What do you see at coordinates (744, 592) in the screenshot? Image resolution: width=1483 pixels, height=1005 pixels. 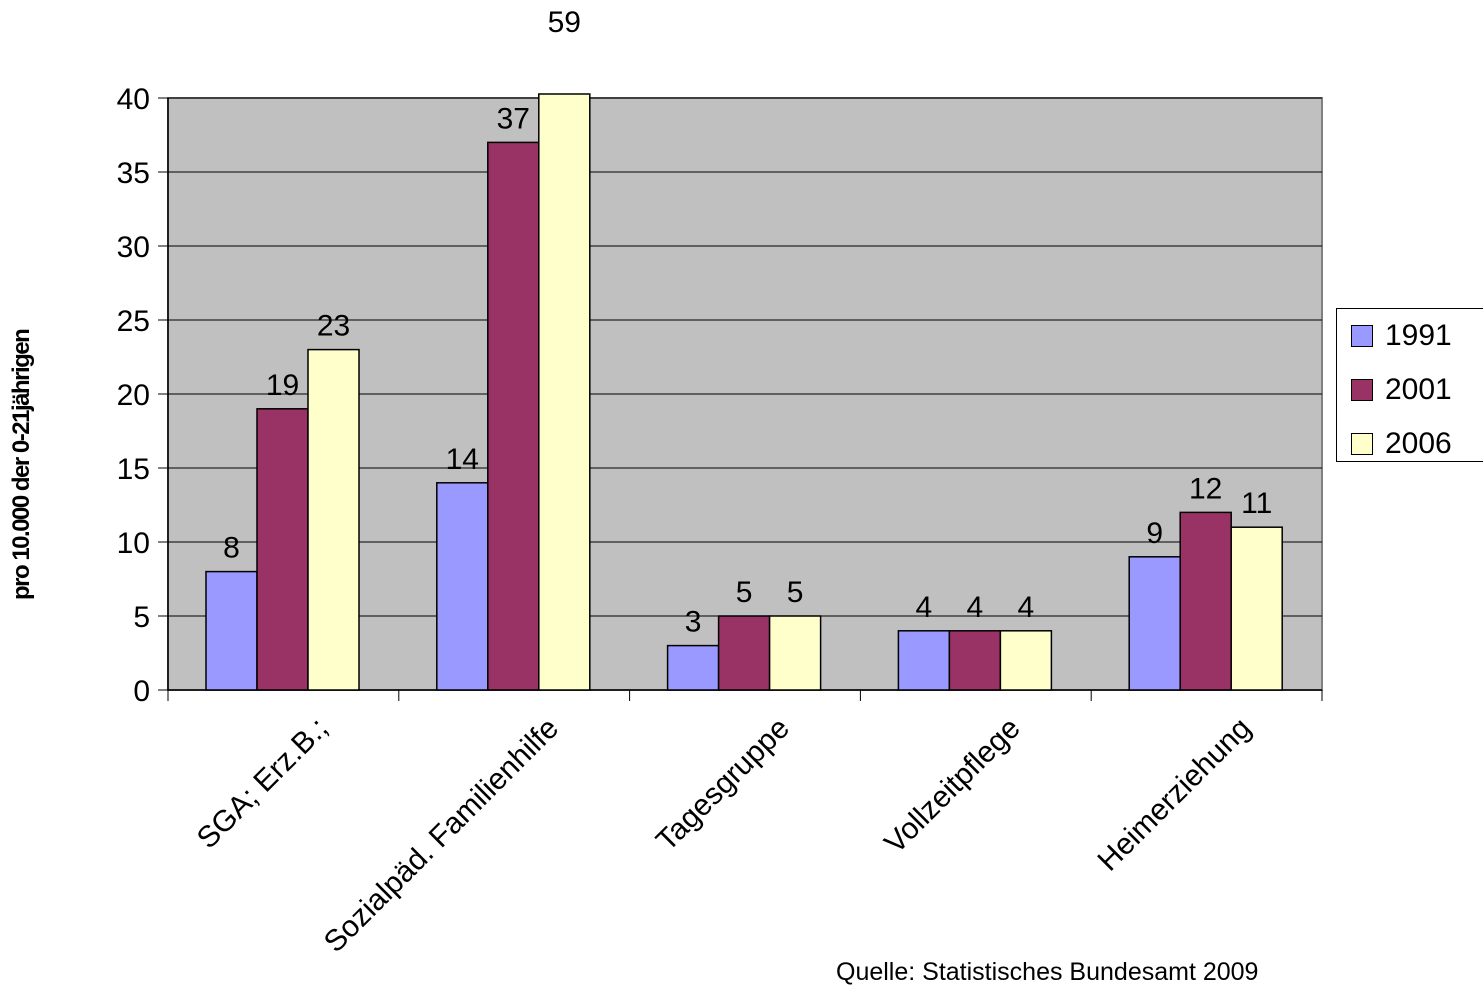 I see `data-label-2001-2: 5` at bounding box center [744, 592].